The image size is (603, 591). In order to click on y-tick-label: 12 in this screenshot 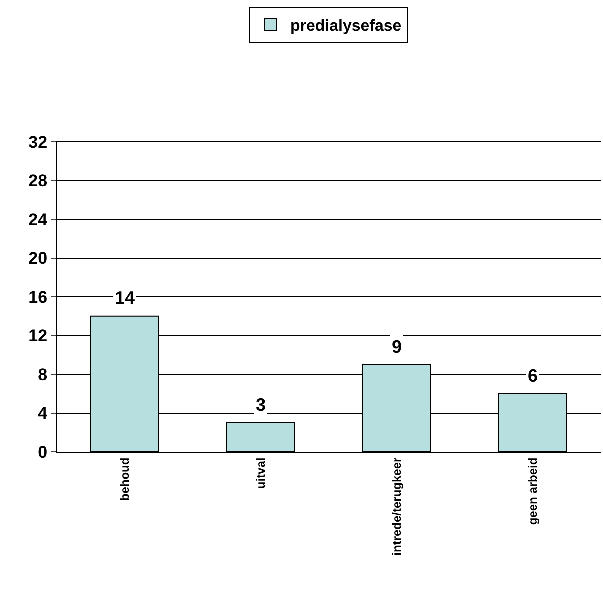, I will do `click(38, 336)`.